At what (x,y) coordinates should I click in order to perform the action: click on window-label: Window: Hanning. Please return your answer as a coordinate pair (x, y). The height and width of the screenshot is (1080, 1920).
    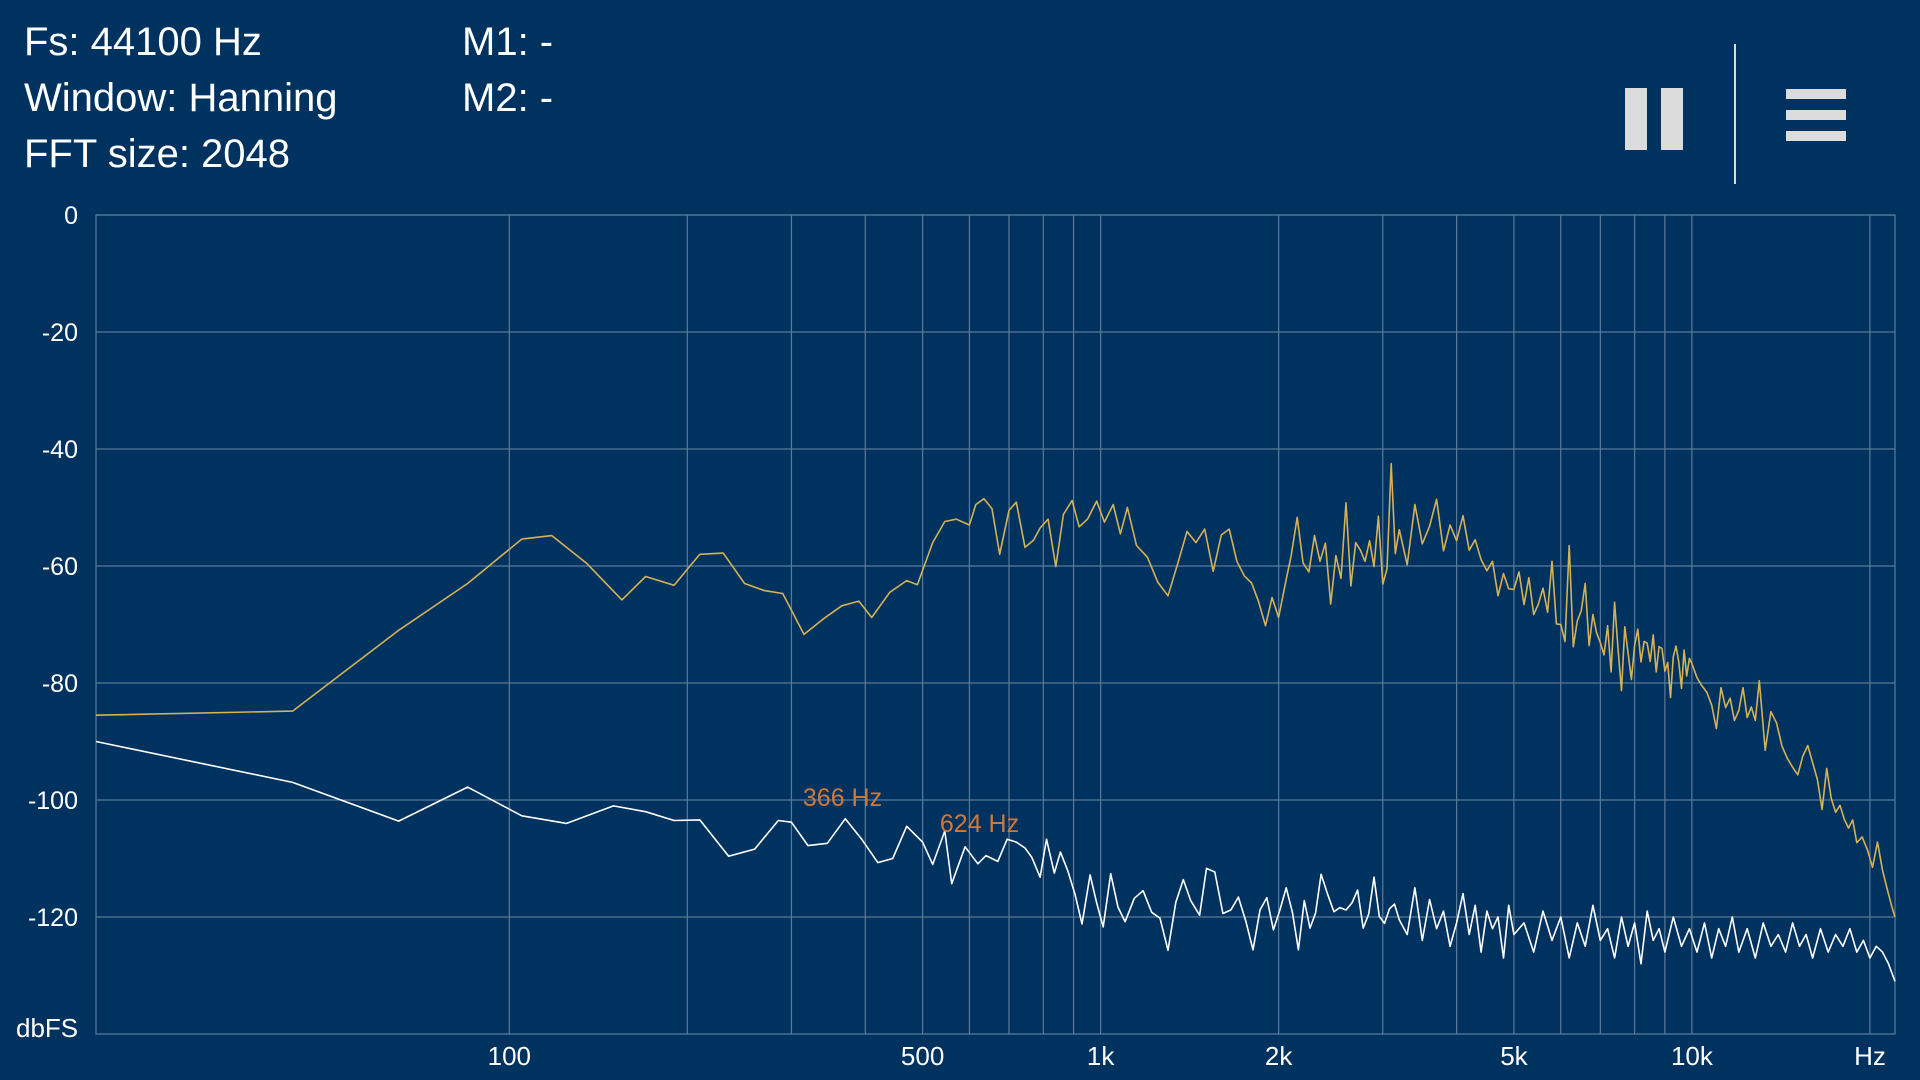
    Looking at the image, I should click on (181, 98).